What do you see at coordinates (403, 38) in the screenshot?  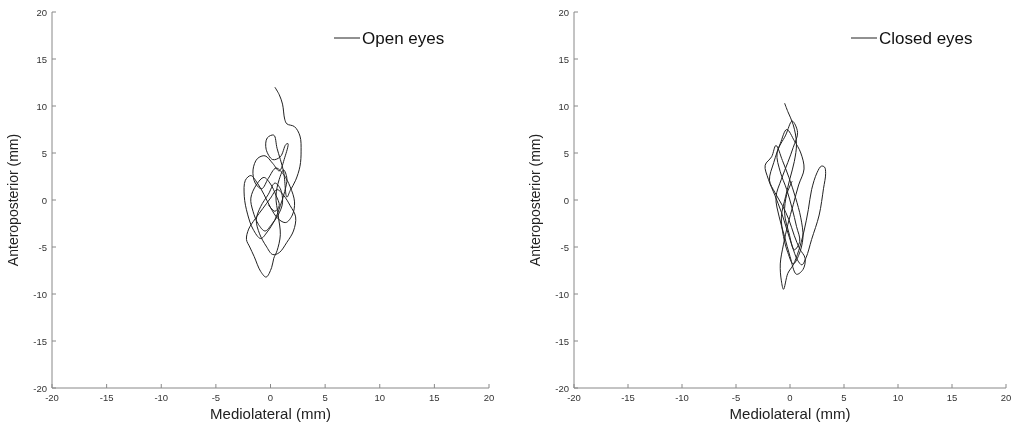 I see `legend-label: Open eyes` at bounding box center [403, 38].